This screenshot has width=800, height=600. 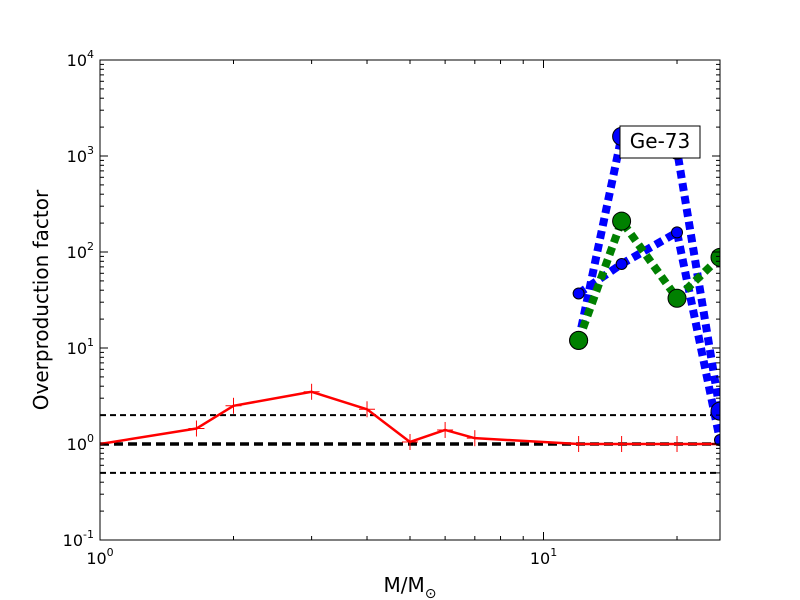 I want to click on x-tick-label: 10¹, so click(x=543, y=557).